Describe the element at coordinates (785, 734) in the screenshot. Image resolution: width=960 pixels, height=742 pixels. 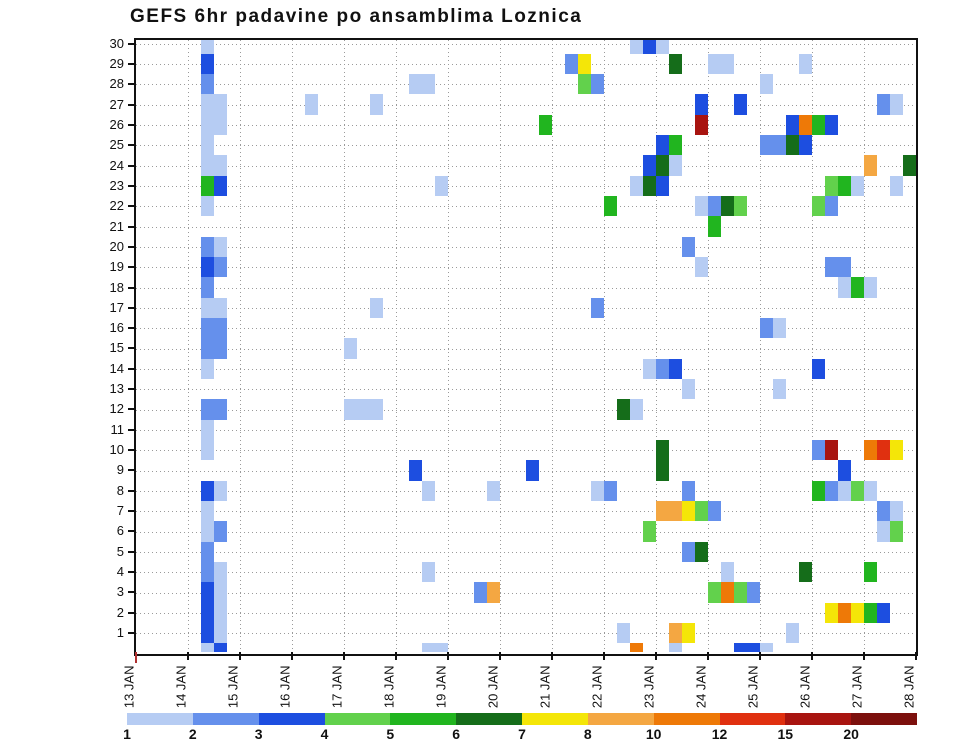
I see `colorbar-value-label: 15` at that location.